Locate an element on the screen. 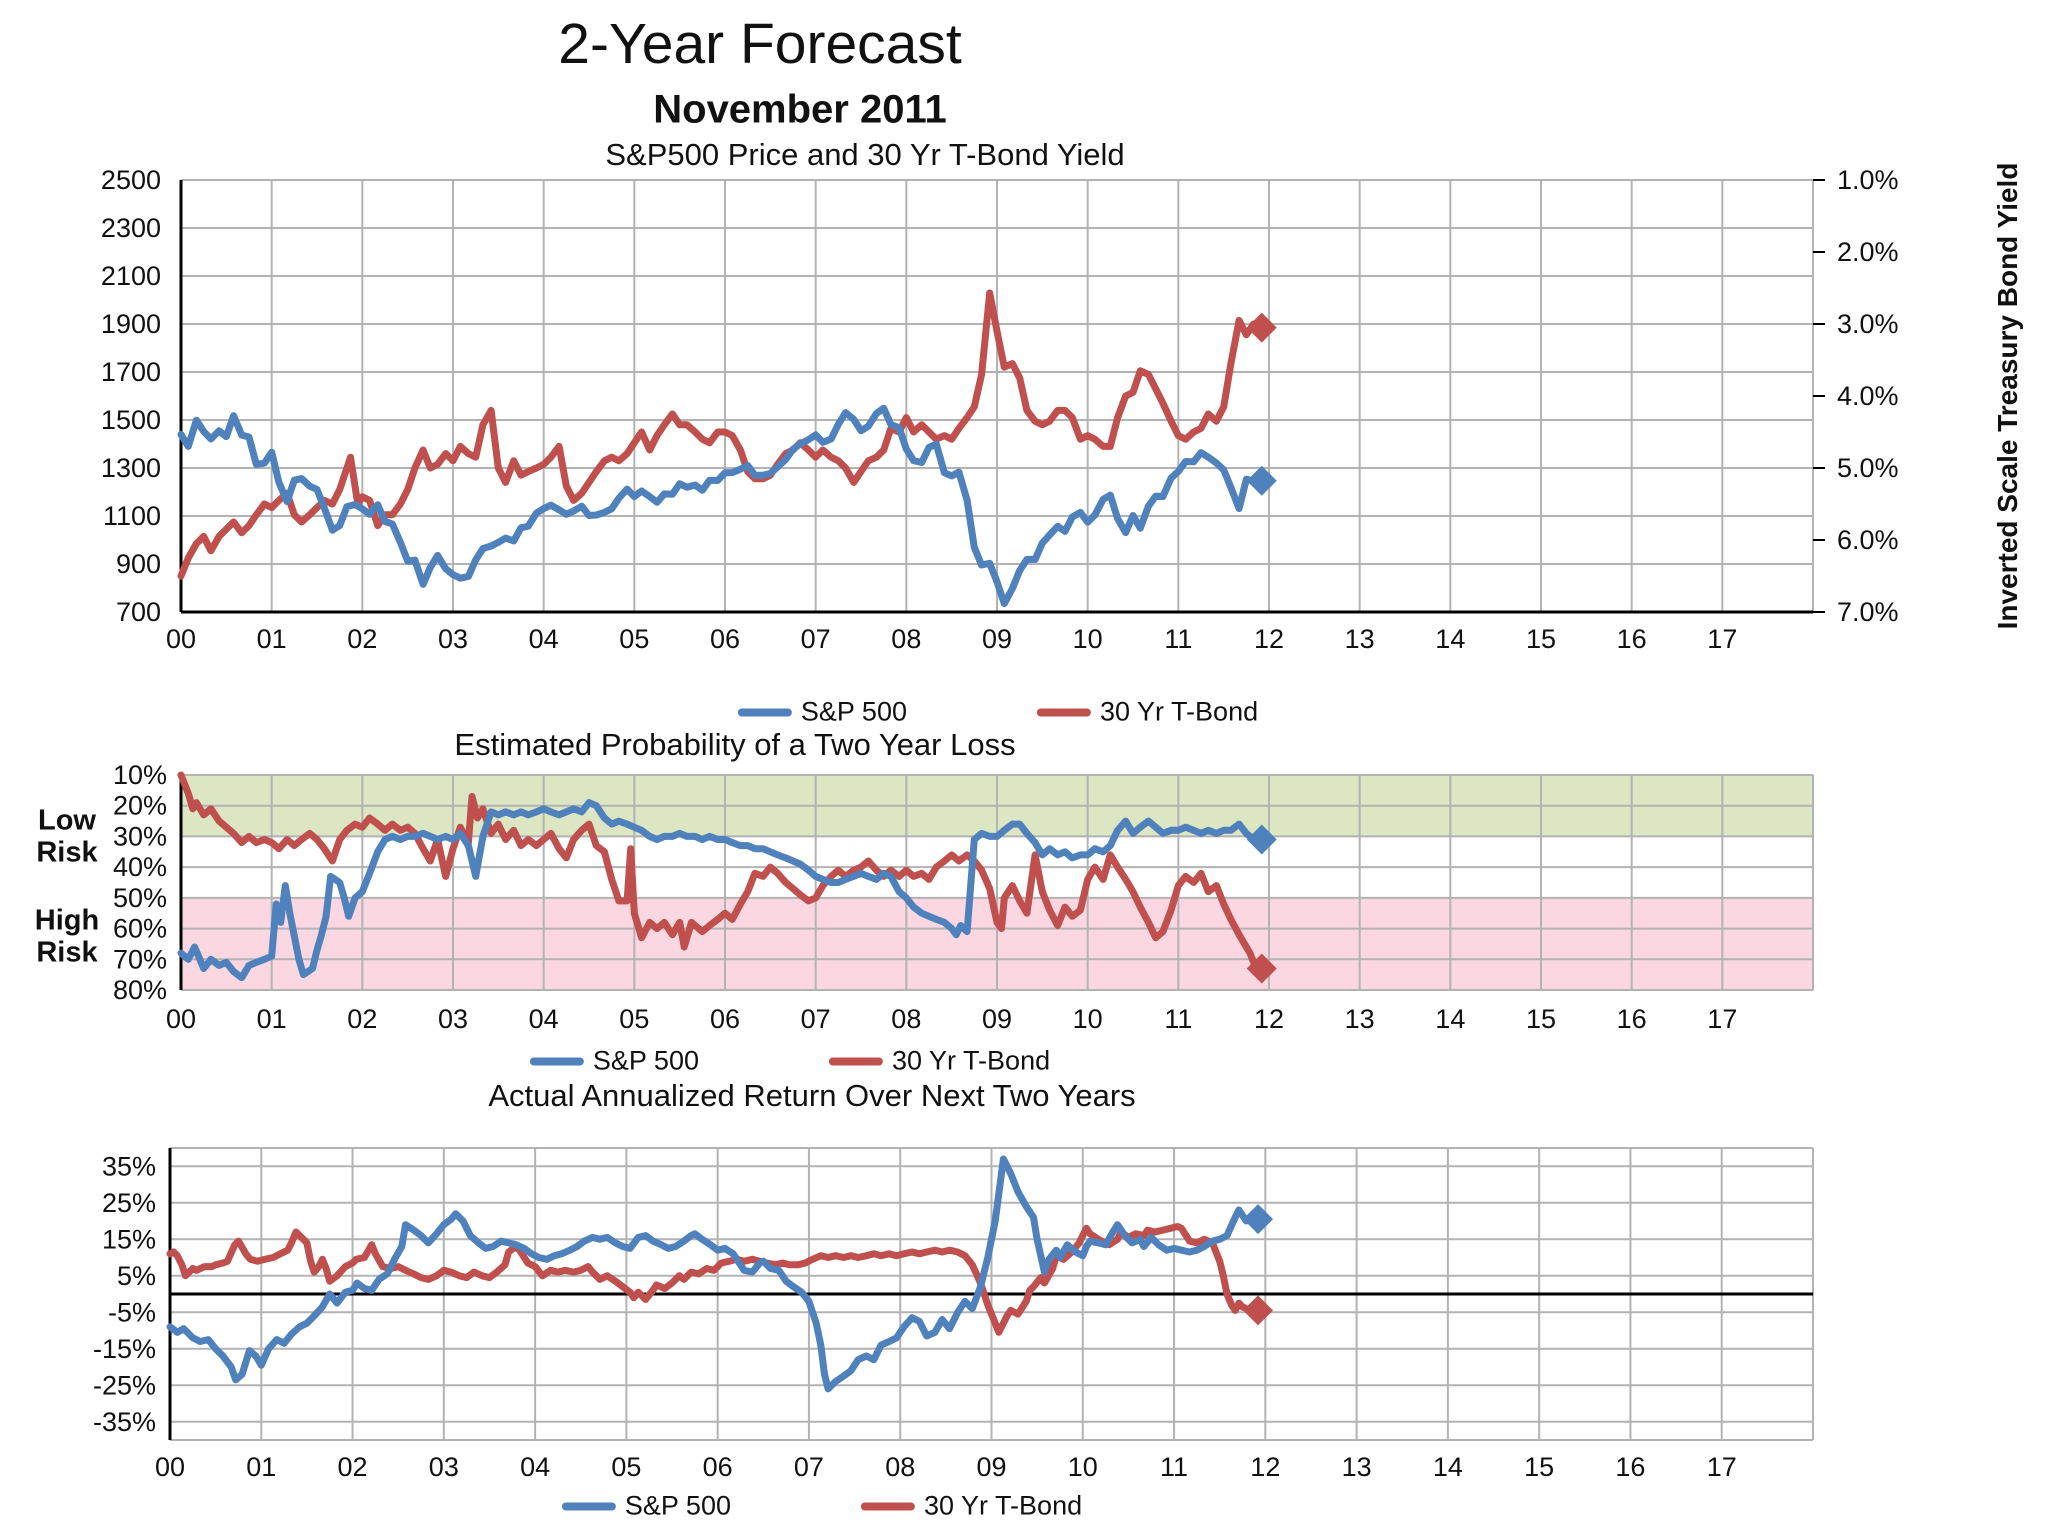 Image resolution: width=2048 pixels, height=1536 pixels. sp500-price-line is located at coordinates (717, 506).